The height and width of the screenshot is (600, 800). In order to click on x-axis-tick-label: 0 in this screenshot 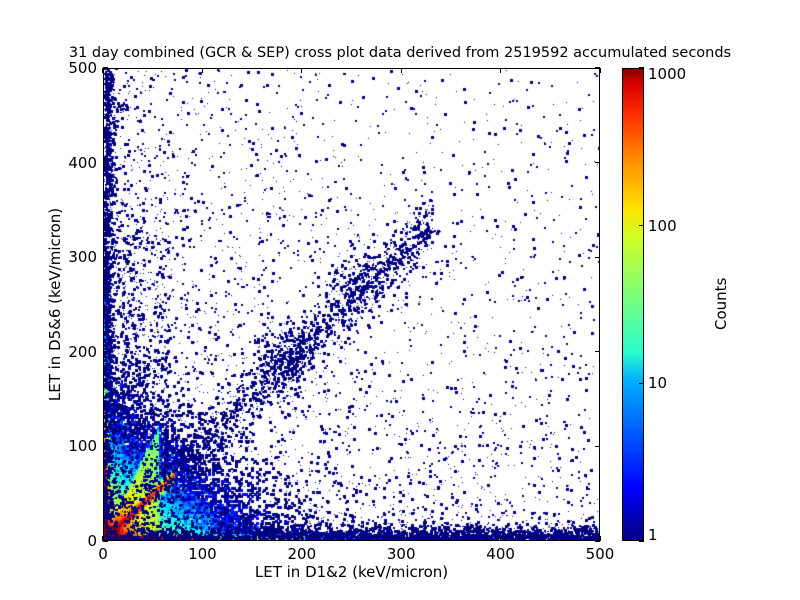, I will do `click(103, 554)`.